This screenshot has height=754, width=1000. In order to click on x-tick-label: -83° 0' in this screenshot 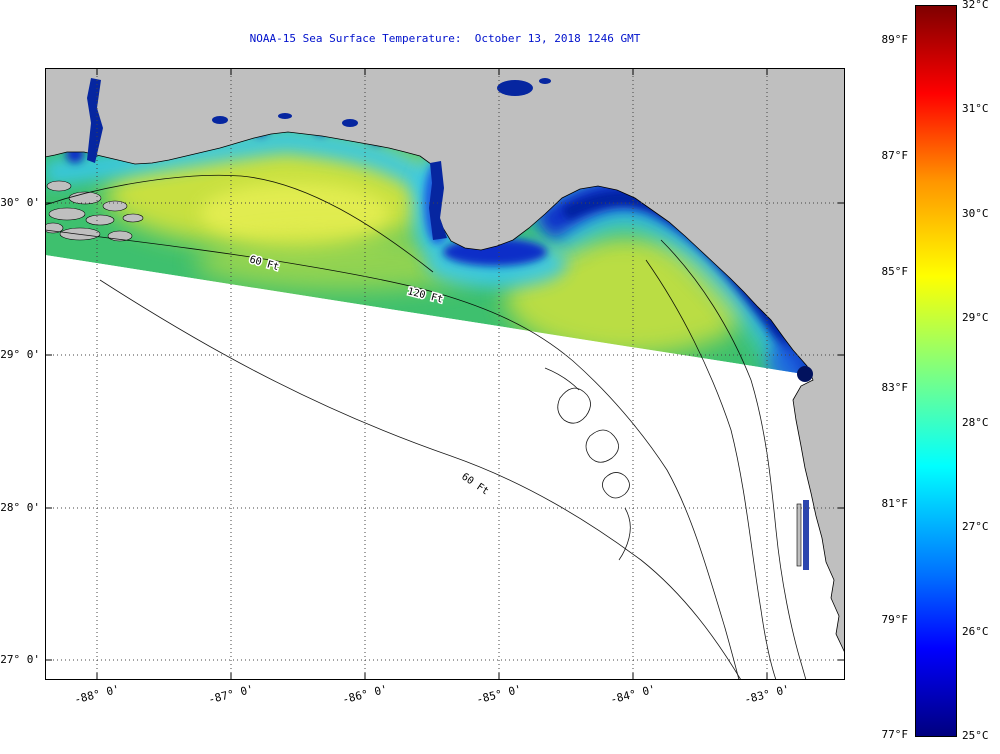, I will do `click(767, 694)`.